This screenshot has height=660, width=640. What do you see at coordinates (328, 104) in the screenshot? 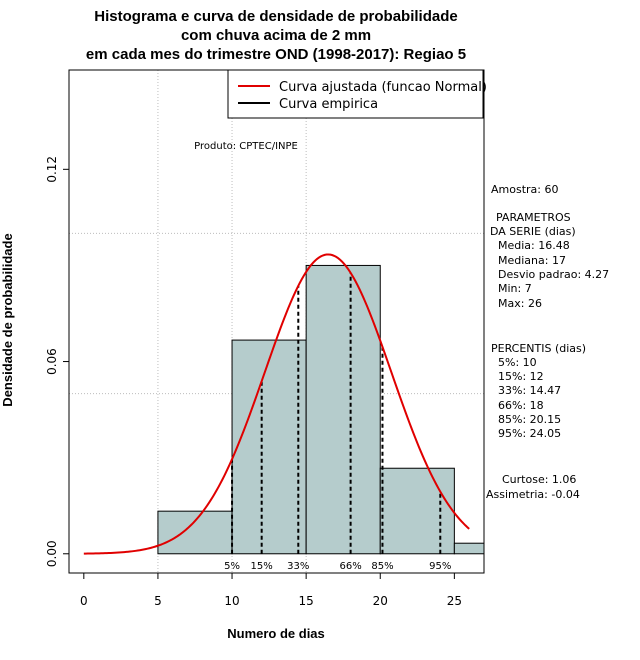
I see `legend-label-empirical: Curva empirica` at bounding box center [328, 104].